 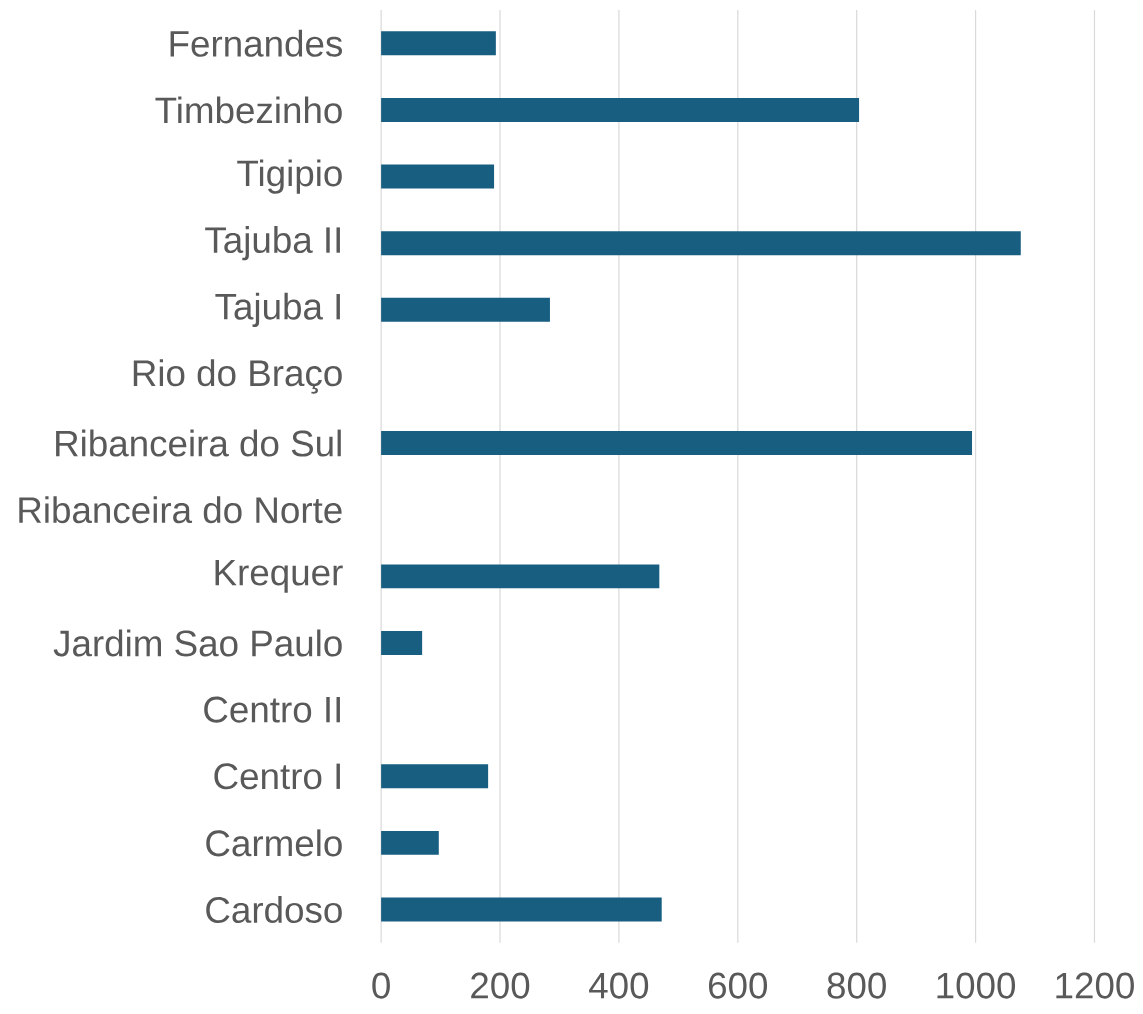 What do you see at coordinates (272, 709) in the screenshot?
I see `y-tick-label: Centro II` at bounding box center [272, 709].